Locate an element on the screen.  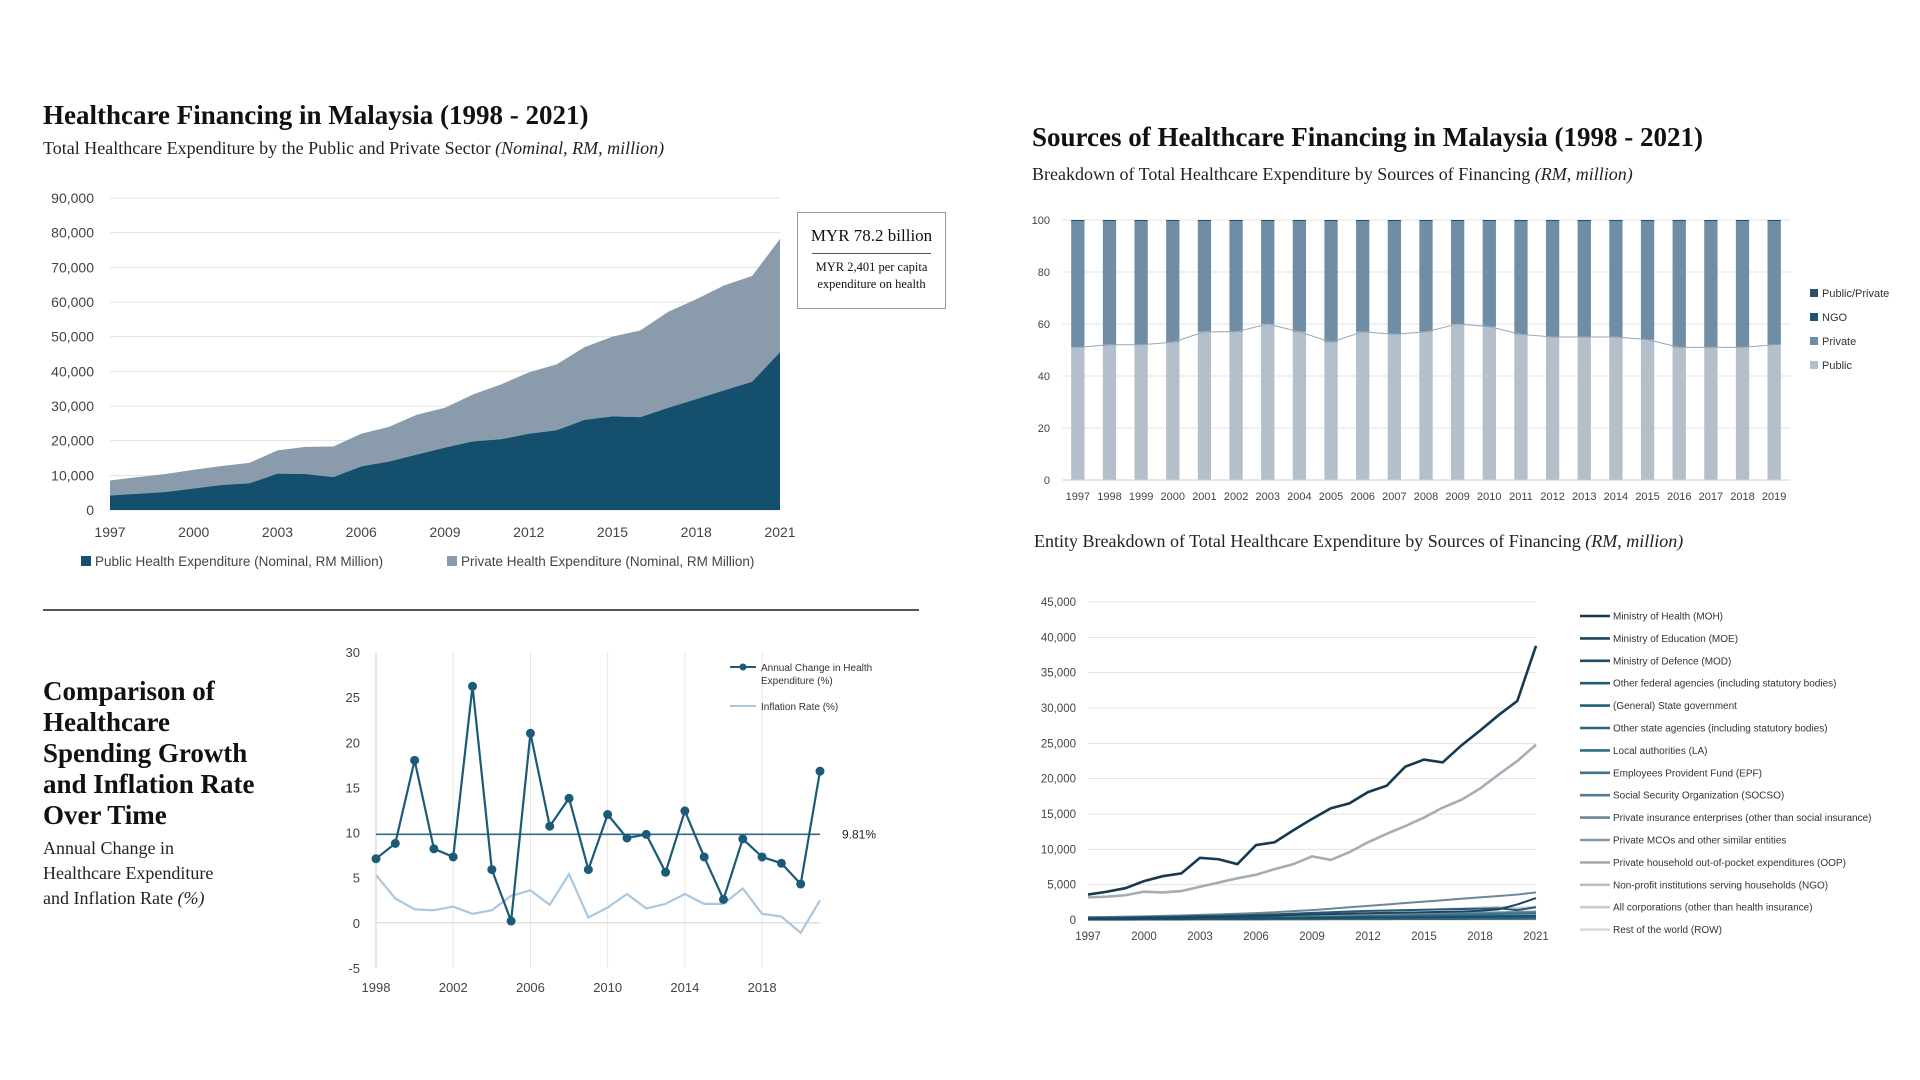
x-tick-label: 2005 is located at coordinates (1331, 497).